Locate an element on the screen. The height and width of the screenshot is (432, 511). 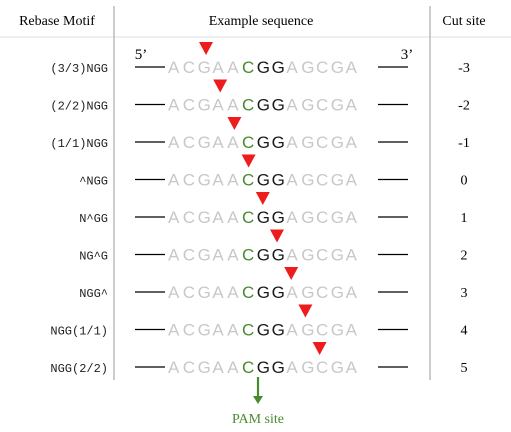
row: NGG(2/2) A C G A A C G G A G C G A 5 is located at coordinates (259, 359).